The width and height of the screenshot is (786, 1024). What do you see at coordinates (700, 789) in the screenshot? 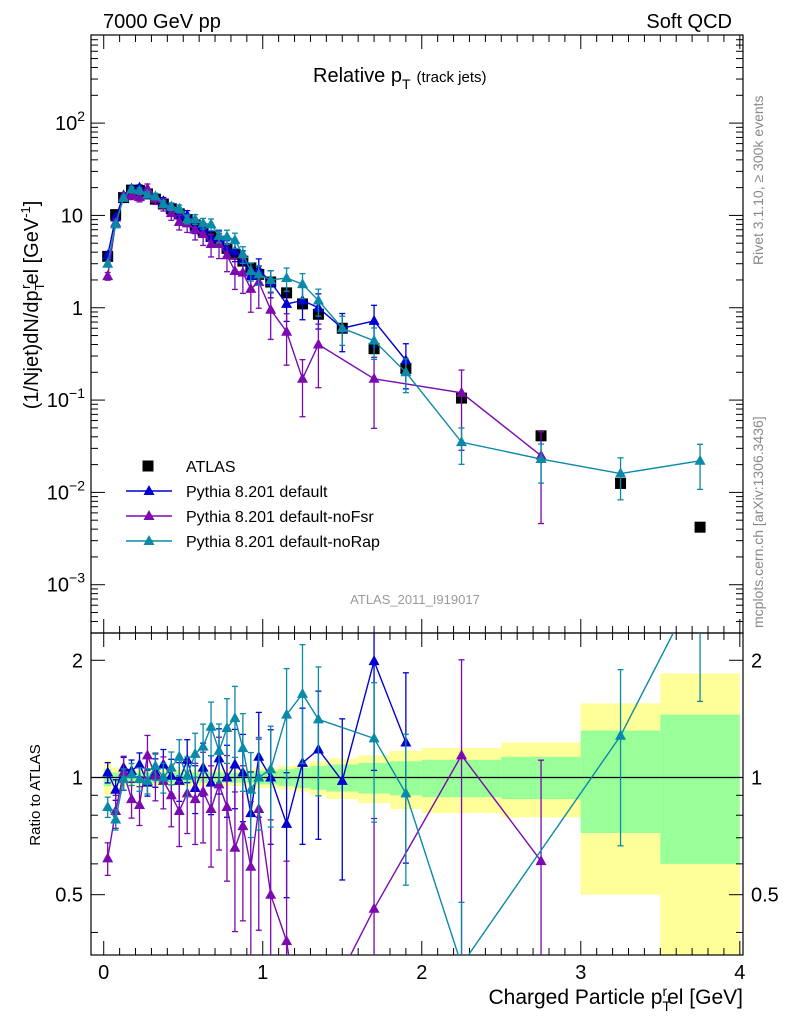
I see `band-green` at bounding box center [700, 789].